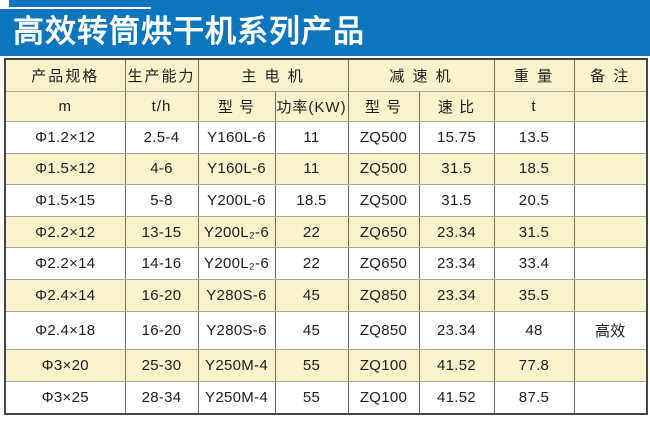 The width and height of the screenshot is (650, 422). Describe the element at coordinates (189, 31) in the screenshot. I see `page-title: 高效转筒烘干机系列产品` at that location.